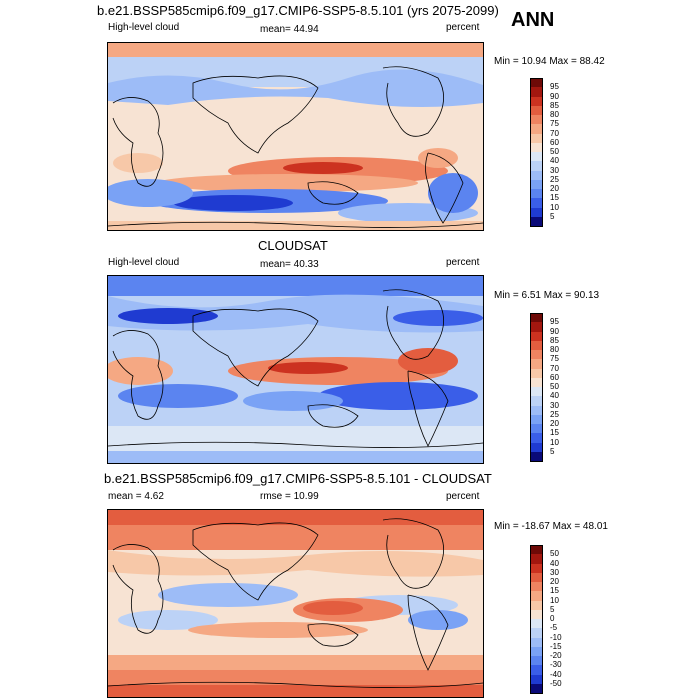 Image resolution: width=700 pixels, height=700 pixels. Describe the element at coordinates (144, 27) in the screenshot. I see `panel-1-variable-label: High-level cloud` at that location.